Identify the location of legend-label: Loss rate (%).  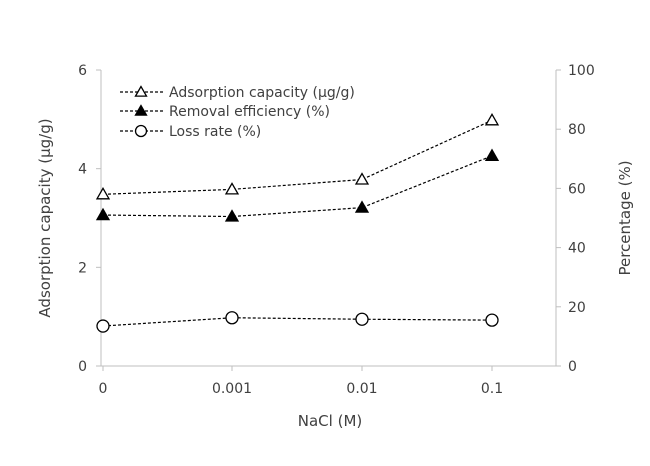
(215, 132).